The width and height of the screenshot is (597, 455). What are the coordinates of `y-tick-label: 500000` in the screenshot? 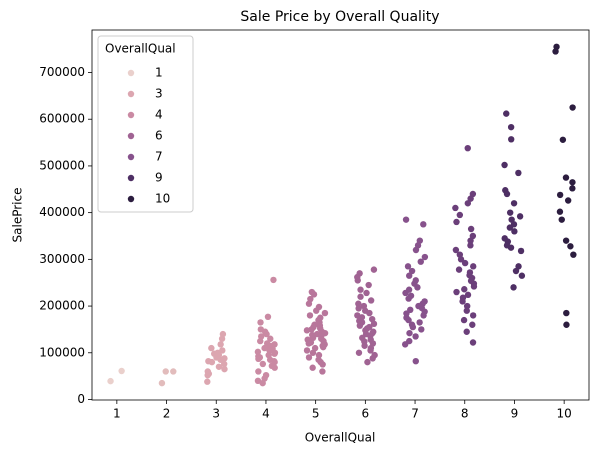 It's located at (62, 165).